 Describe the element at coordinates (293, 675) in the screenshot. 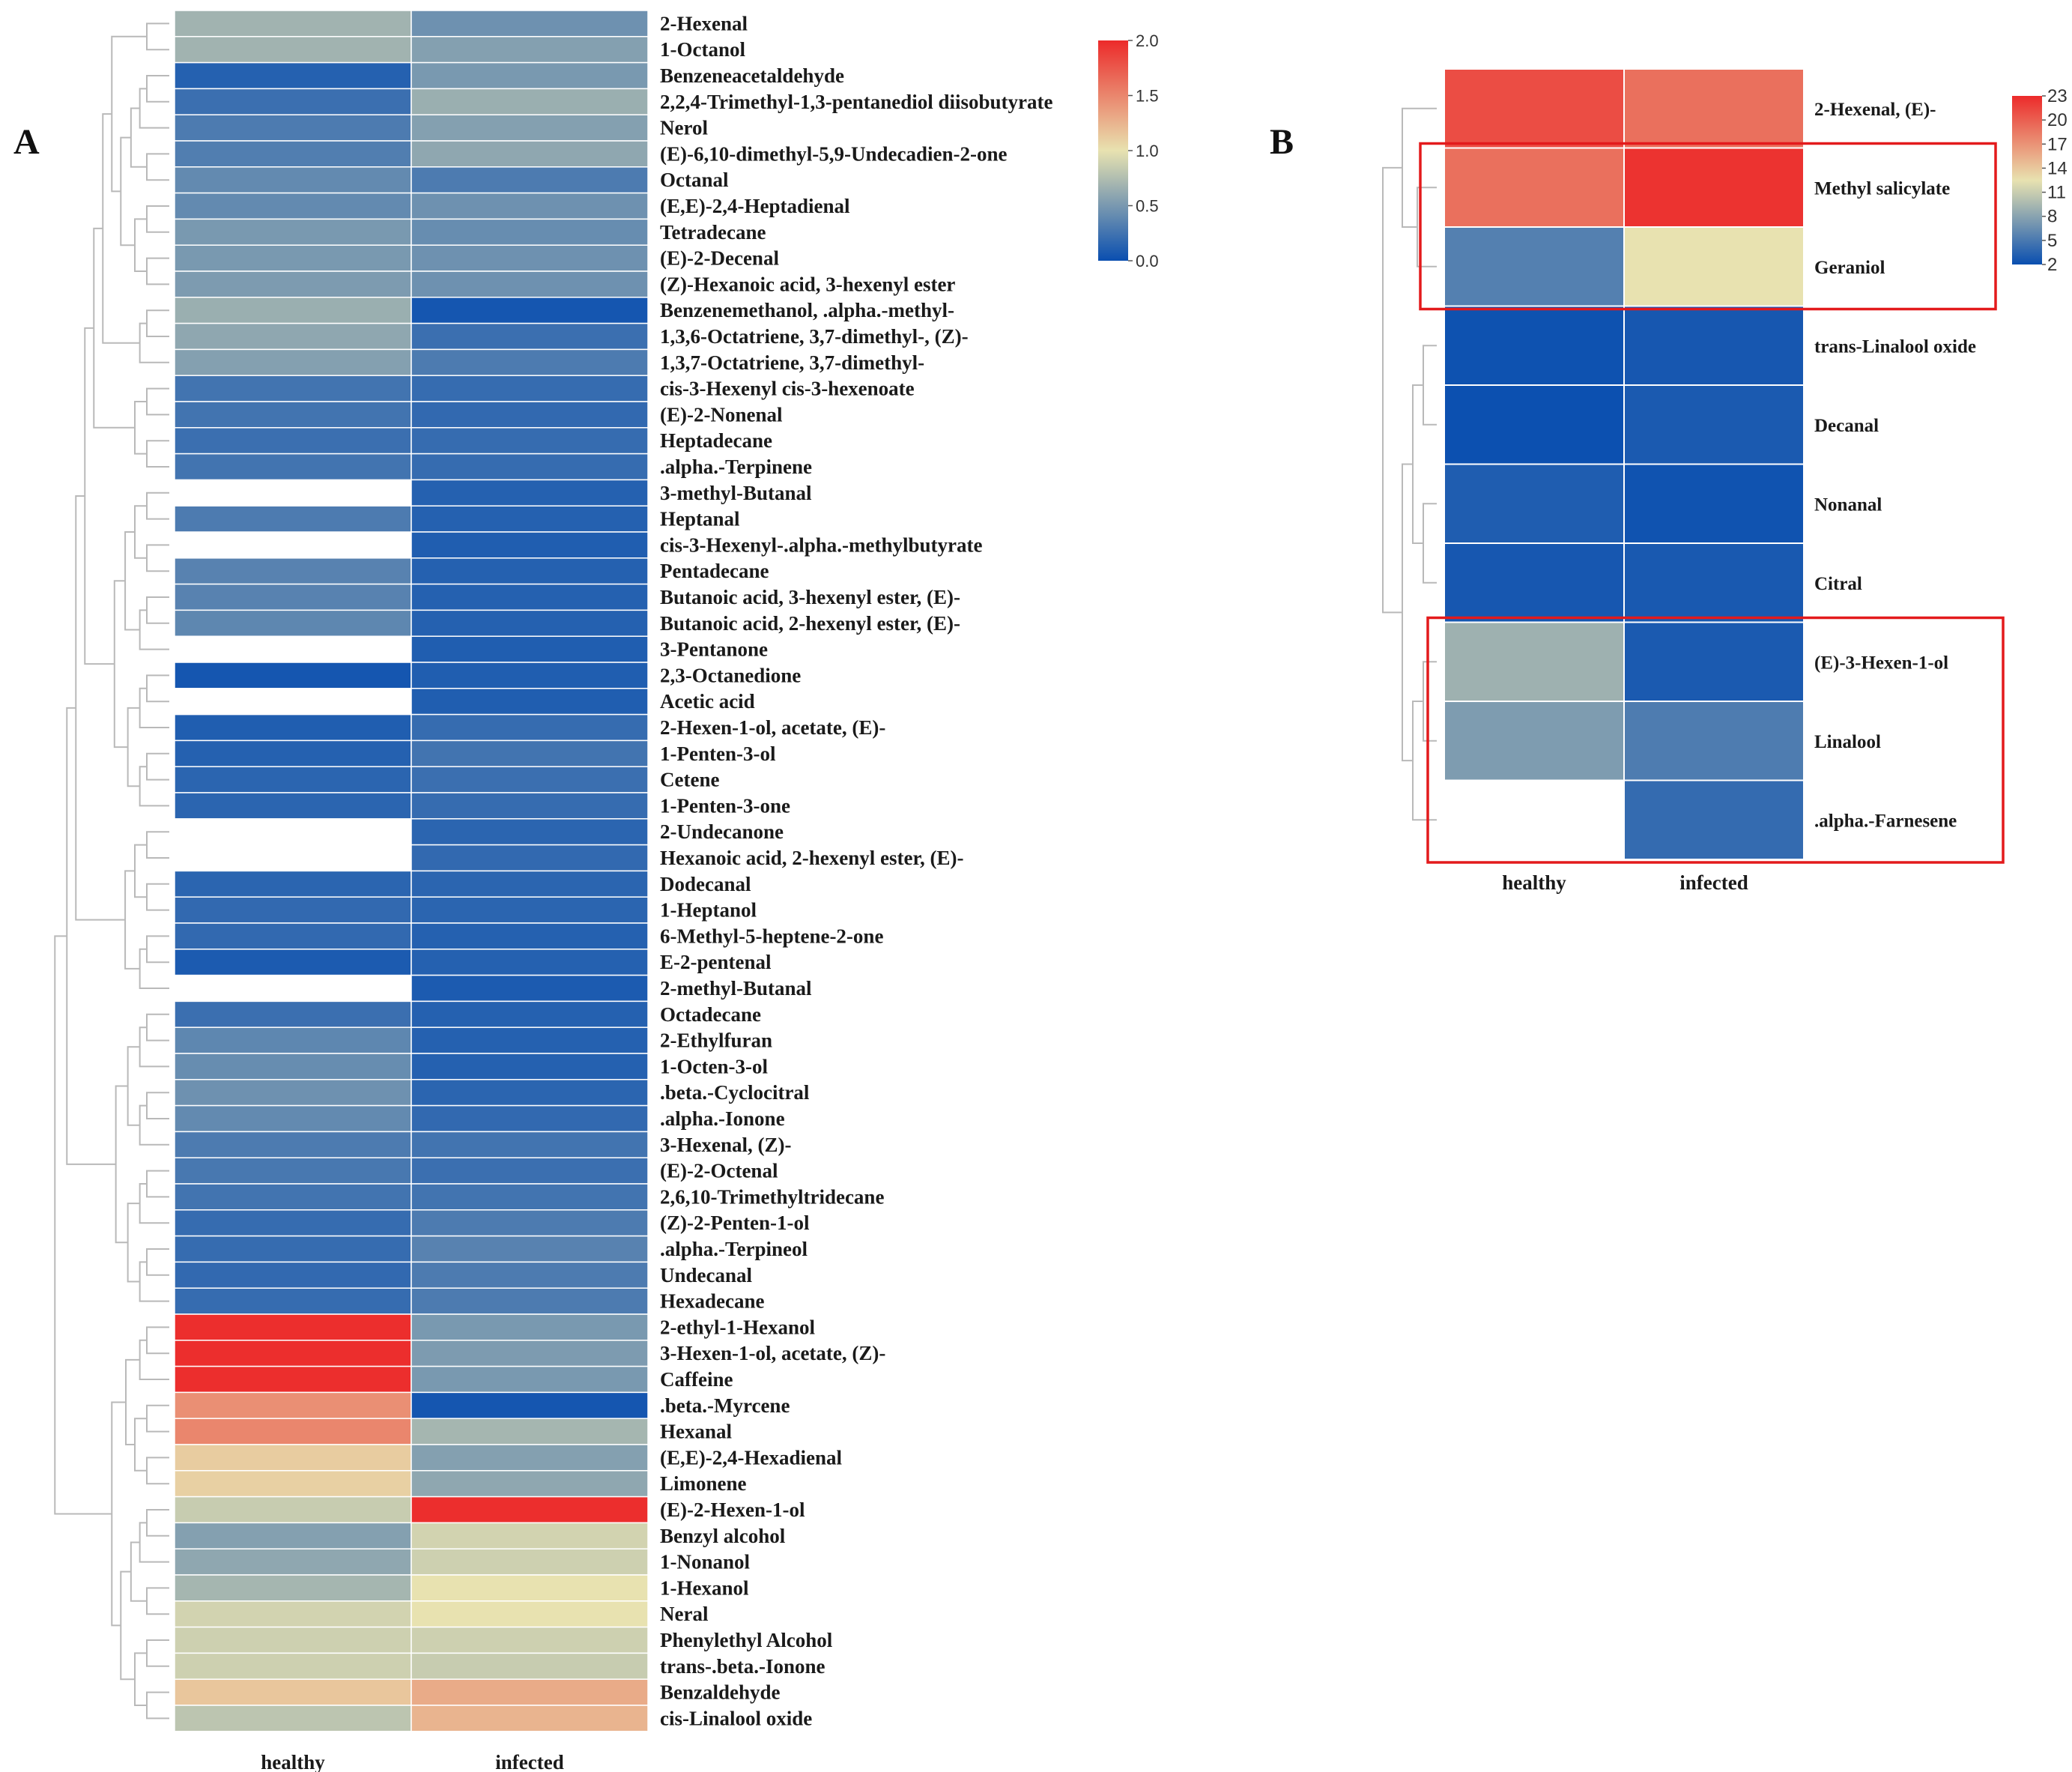

I see `heat-cell-a-25-healthy` at that location.